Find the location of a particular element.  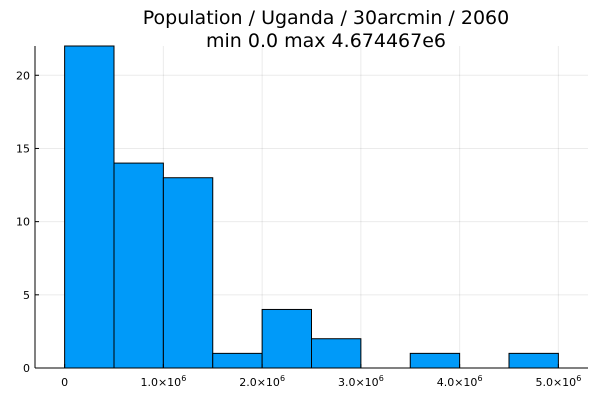

x-tick-label: 3.0×10⁶ is located at coordinates (361, 381).